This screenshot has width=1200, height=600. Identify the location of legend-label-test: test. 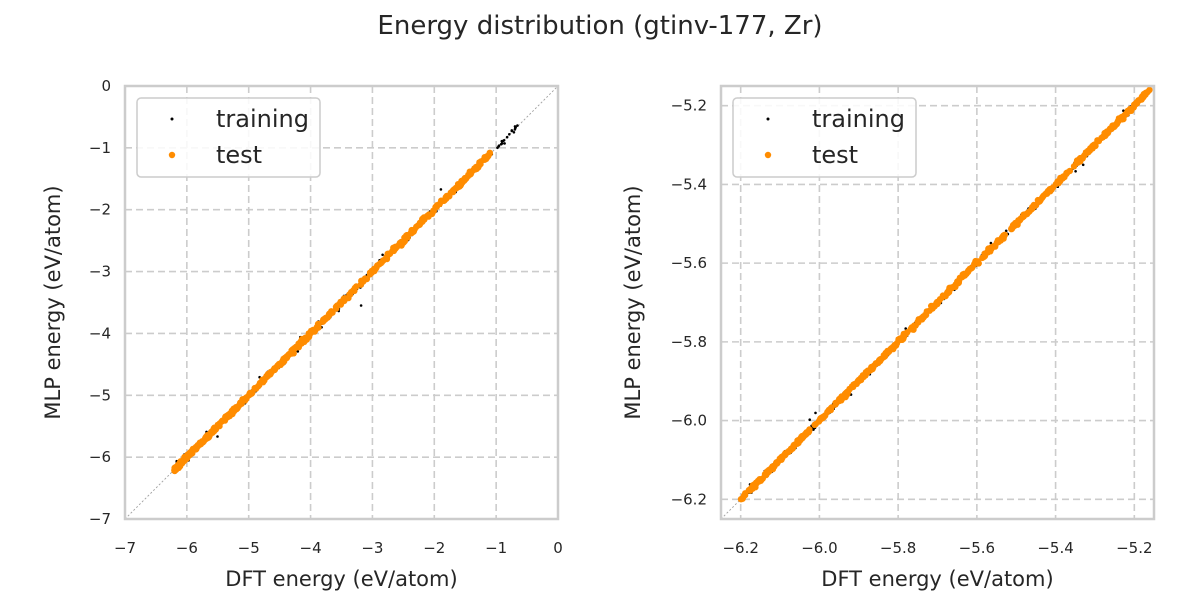
(239, 155).